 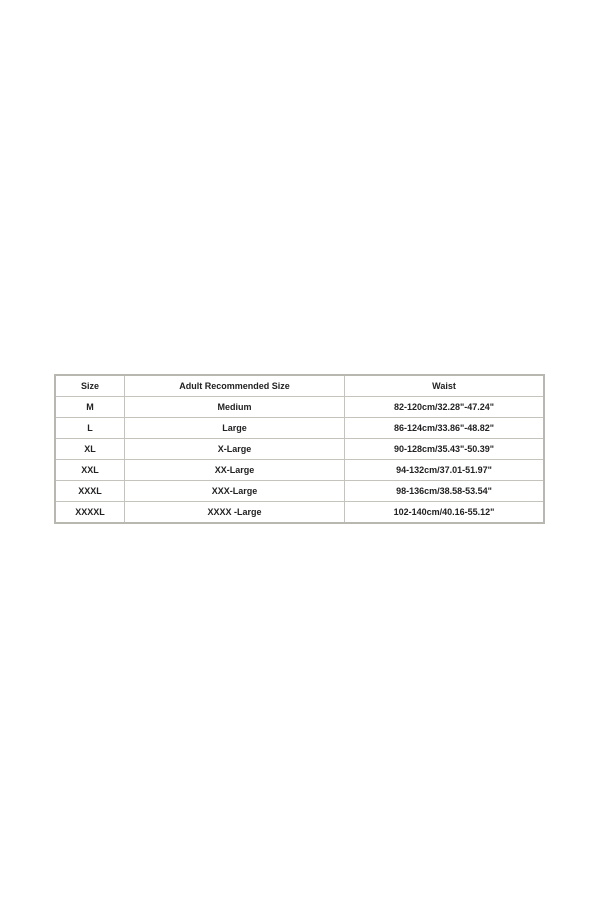 I want to click on recommended-size-cell: Medium, so click(x=234, y=407).